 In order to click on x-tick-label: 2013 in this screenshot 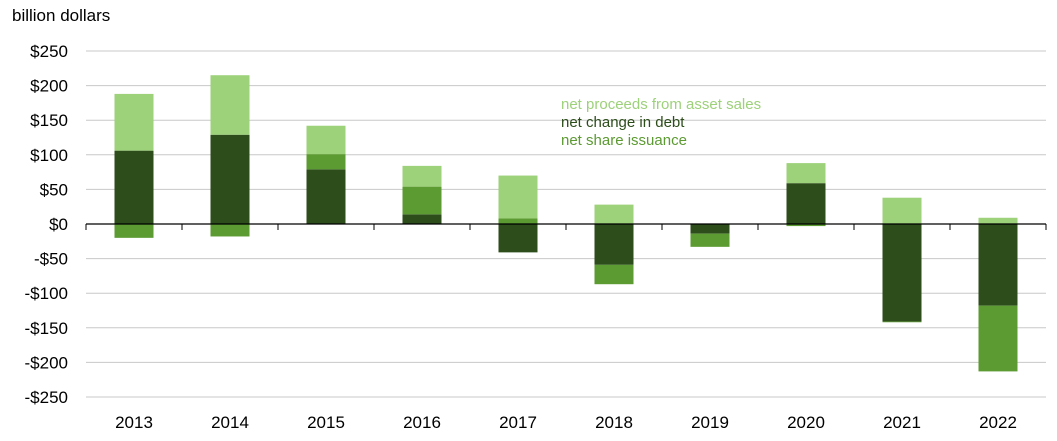, I will do `click(134, 422)`.